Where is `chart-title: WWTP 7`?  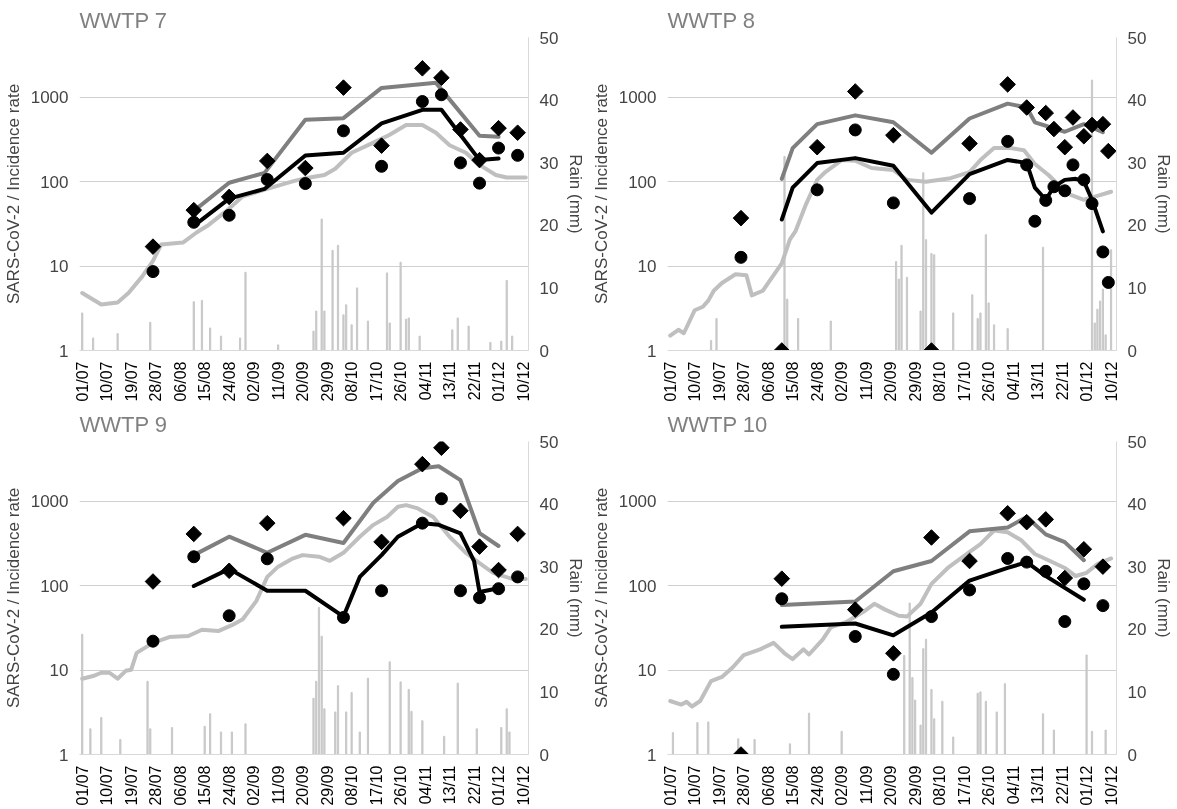
chart-title: WWTP 7 is located at coordinates (123, 20).